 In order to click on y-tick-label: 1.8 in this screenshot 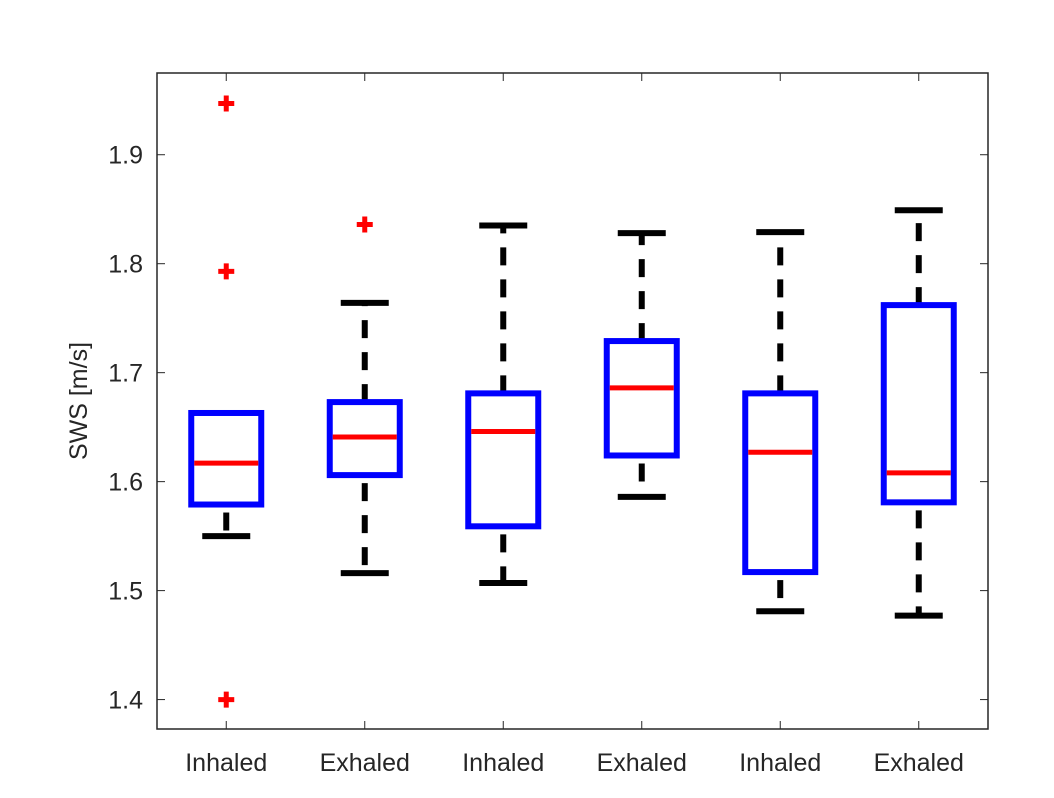, I will do `click(125, 265)`.